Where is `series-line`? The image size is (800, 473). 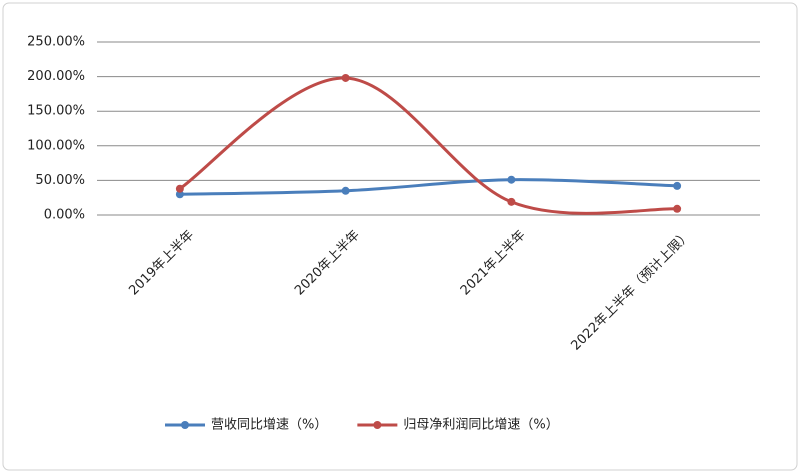
series-line is located at coordinates (428, 187).